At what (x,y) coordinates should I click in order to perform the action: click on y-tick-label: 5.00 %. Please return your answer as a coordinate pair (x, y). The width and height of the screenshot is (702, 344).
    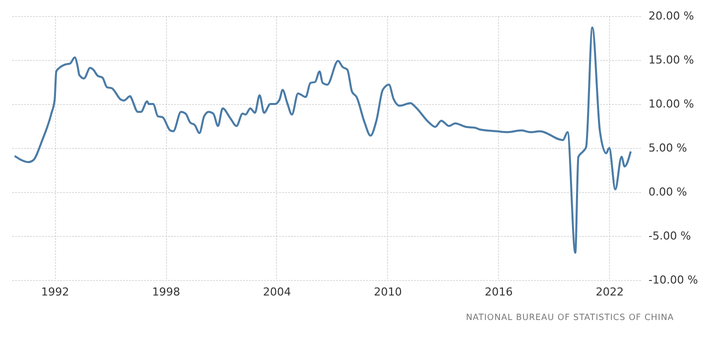
    Looking at the image, I should click on (667, 148).